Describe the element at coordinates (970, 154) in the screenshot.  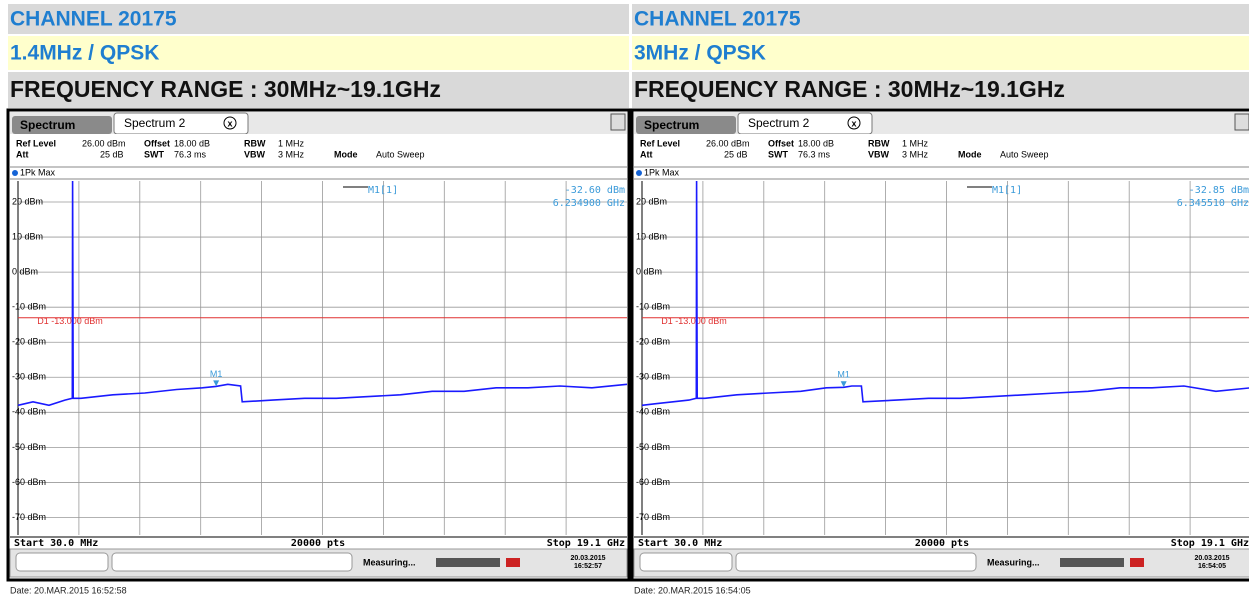
I see `setting: Mode` at that location.